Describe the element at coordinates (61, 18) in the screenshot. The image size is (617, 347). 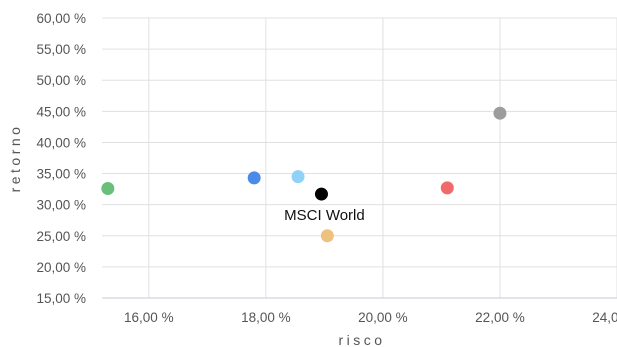
I see `y-tick-label: 60,00 %` at that location.